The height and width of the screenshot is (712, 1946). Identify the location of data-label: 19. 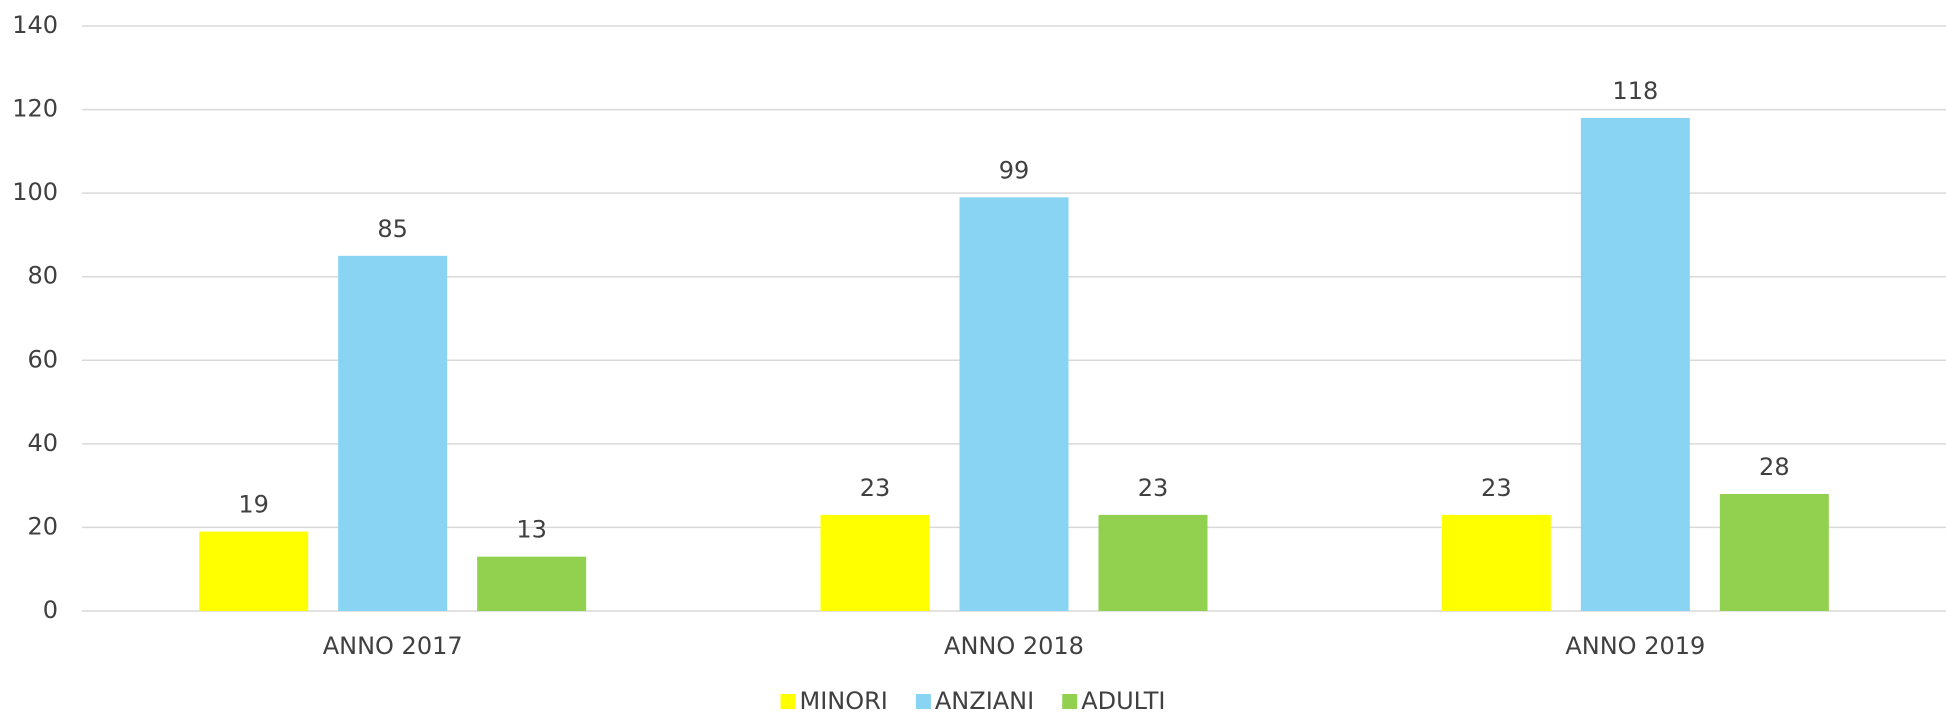
(253, 505).